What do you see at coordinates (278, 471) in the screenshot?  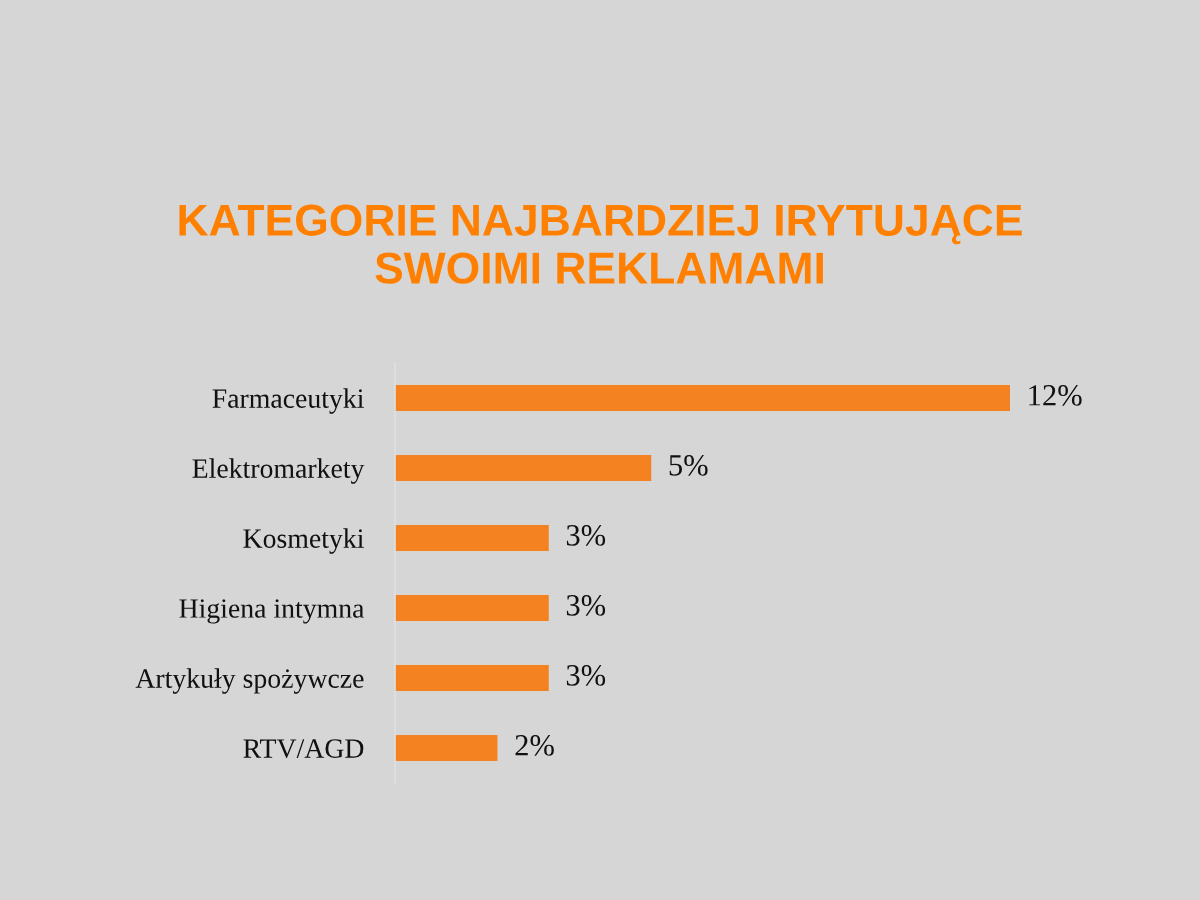 I see `y-tick-label: Elektromarkety` at bounding box center [278, 471].